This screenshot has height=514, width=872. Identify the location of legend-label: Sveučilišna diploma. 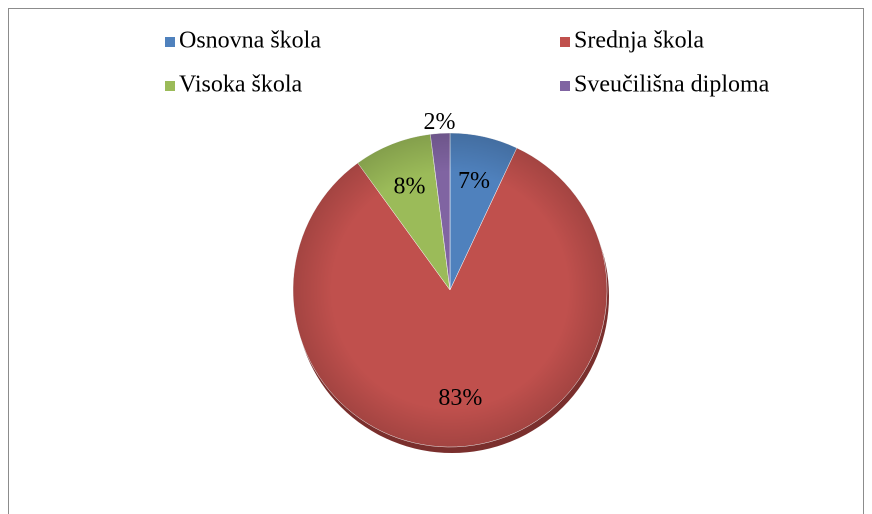
(672, 85).